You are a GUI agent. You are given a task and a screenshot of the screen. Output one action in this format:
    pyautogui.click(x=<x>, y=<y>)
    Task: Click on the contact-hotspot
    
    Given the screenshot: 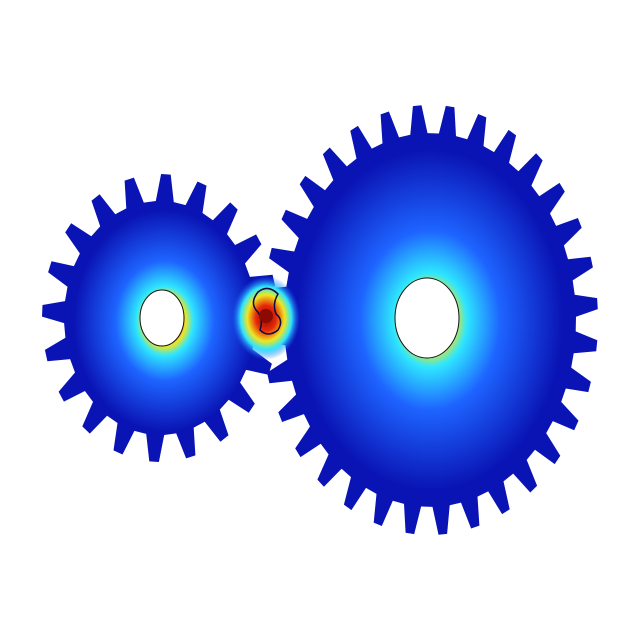 What is the action you would take?
    pyautogui.click(x=266, y=316)
    